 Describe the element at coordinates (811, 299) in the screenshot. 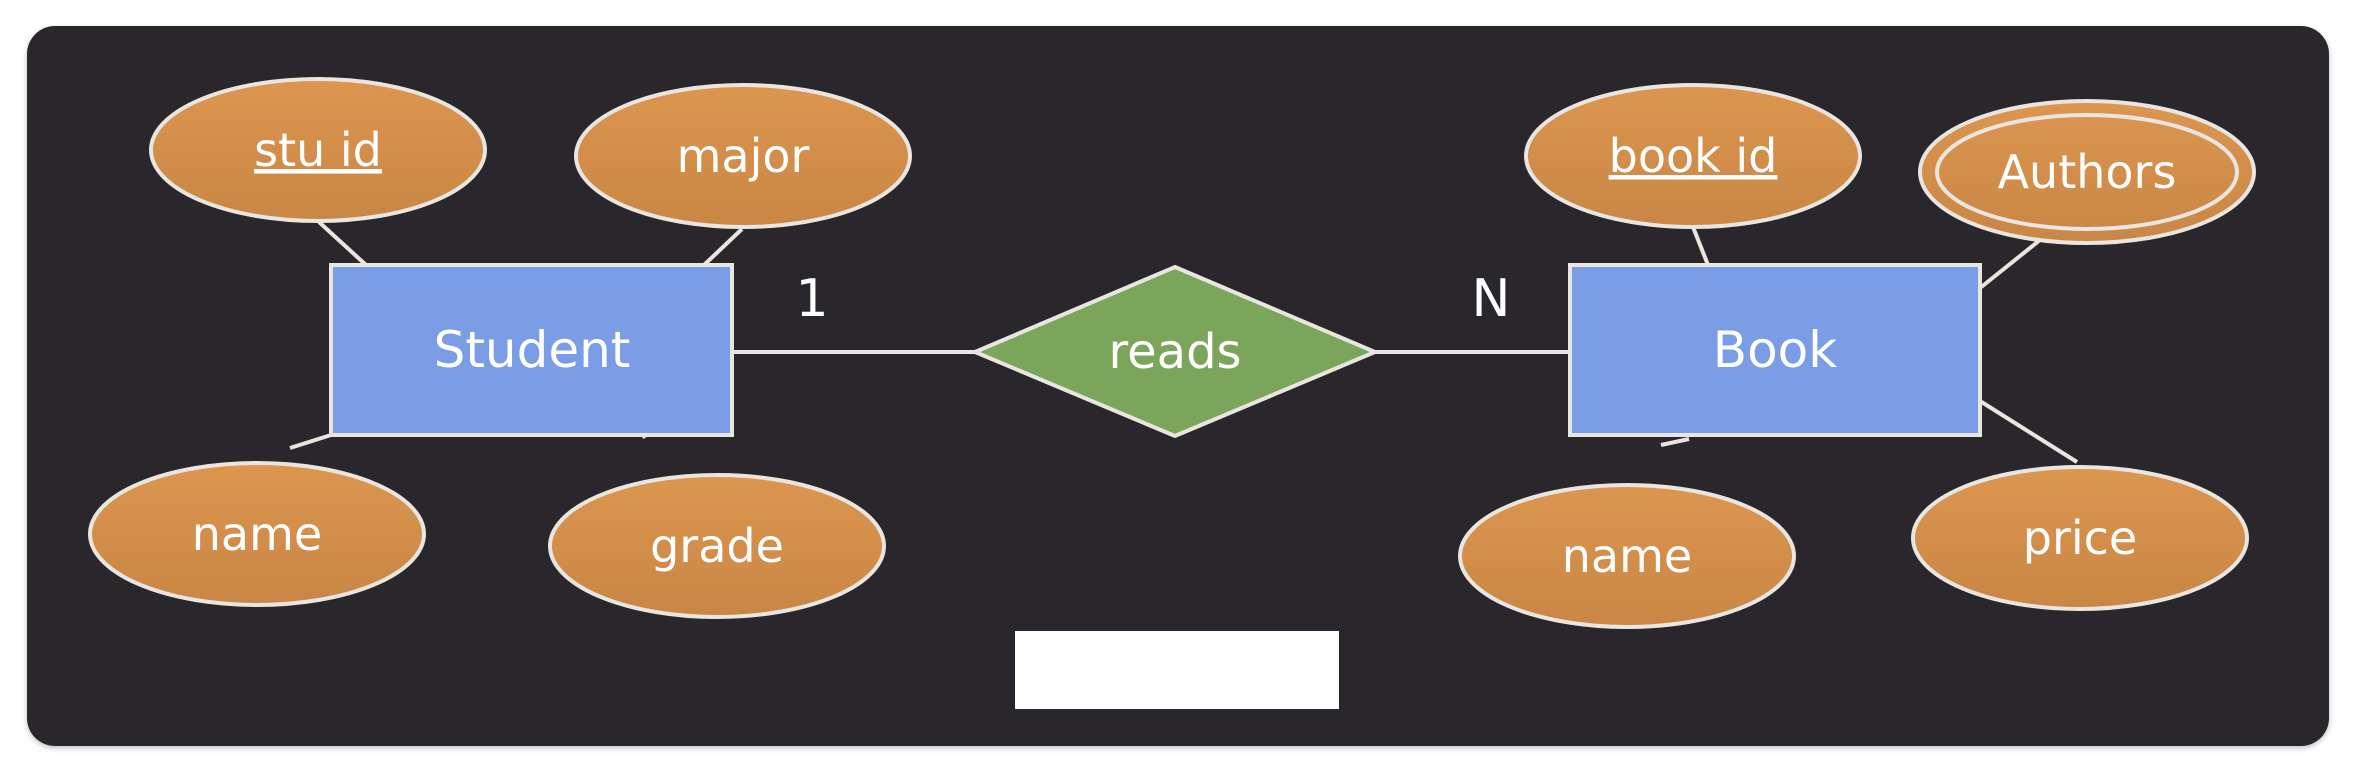

I see `cardinality-one: 1` at that location.